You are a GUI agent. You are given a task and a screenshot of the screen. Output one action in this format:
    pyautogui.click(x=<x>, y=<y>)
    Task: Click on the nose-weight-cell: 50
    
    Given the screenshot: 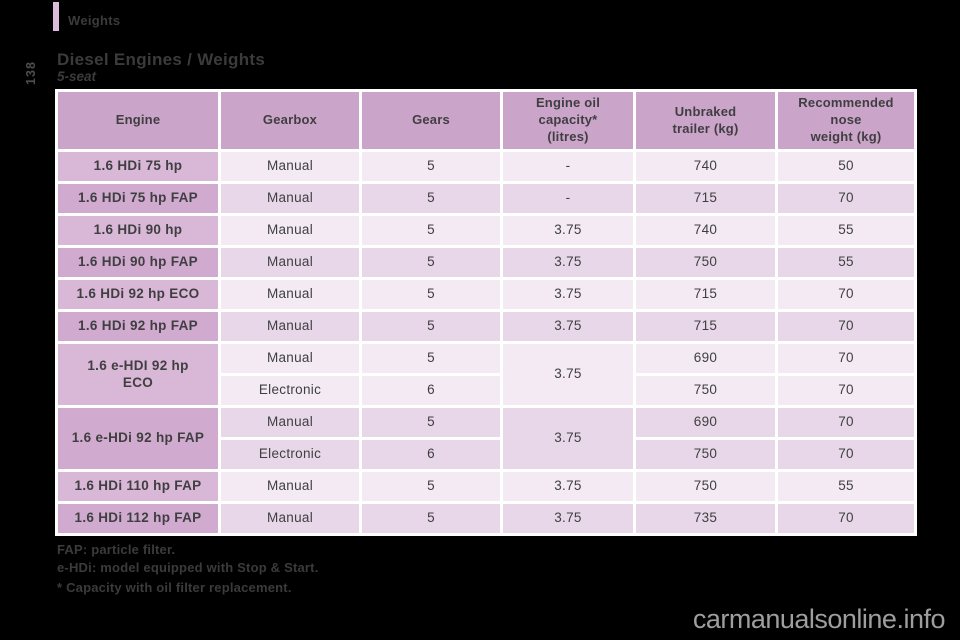 What is the action you would take?
    pyautogui.click(x=846, y=166)
    